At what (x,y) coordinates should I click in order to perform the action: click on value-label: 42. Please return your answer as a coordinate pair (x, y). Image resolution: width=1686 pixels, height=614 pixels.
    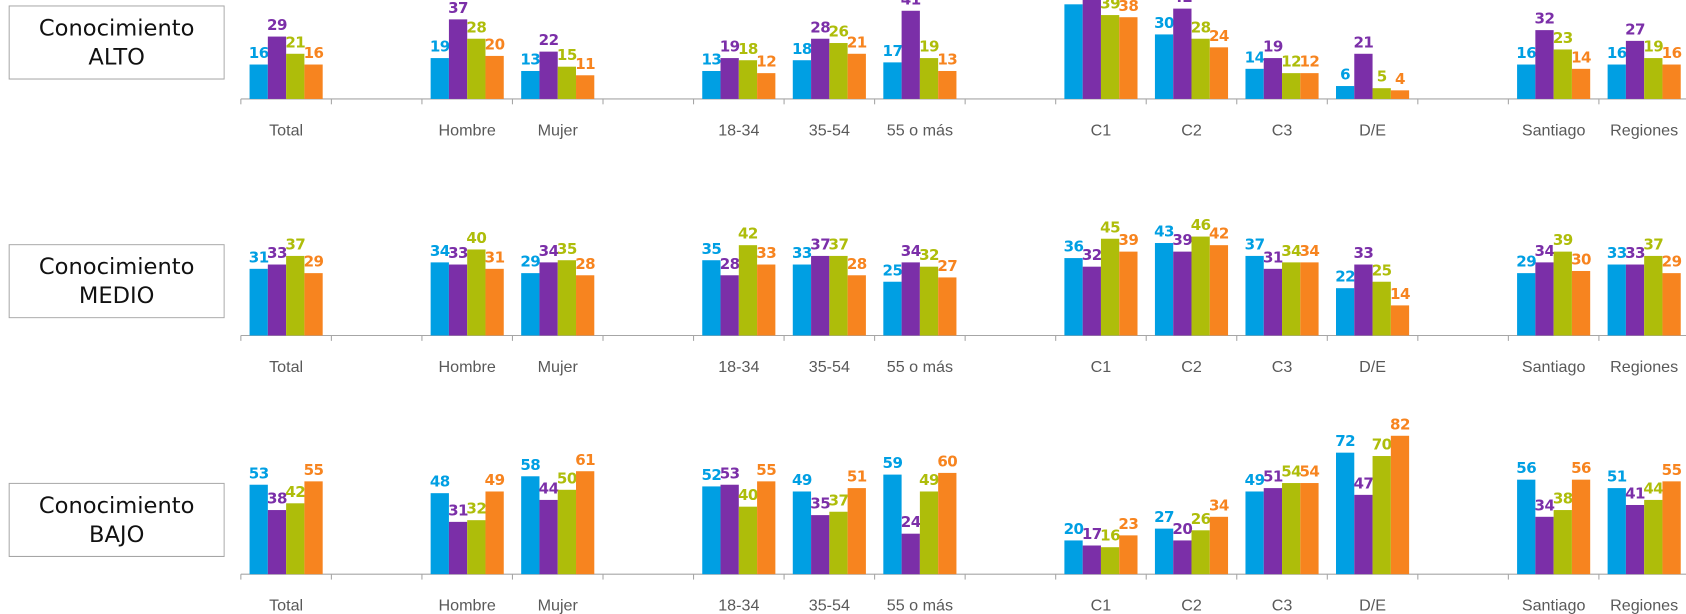
    Looking at the image, I should click on (1182, 3).